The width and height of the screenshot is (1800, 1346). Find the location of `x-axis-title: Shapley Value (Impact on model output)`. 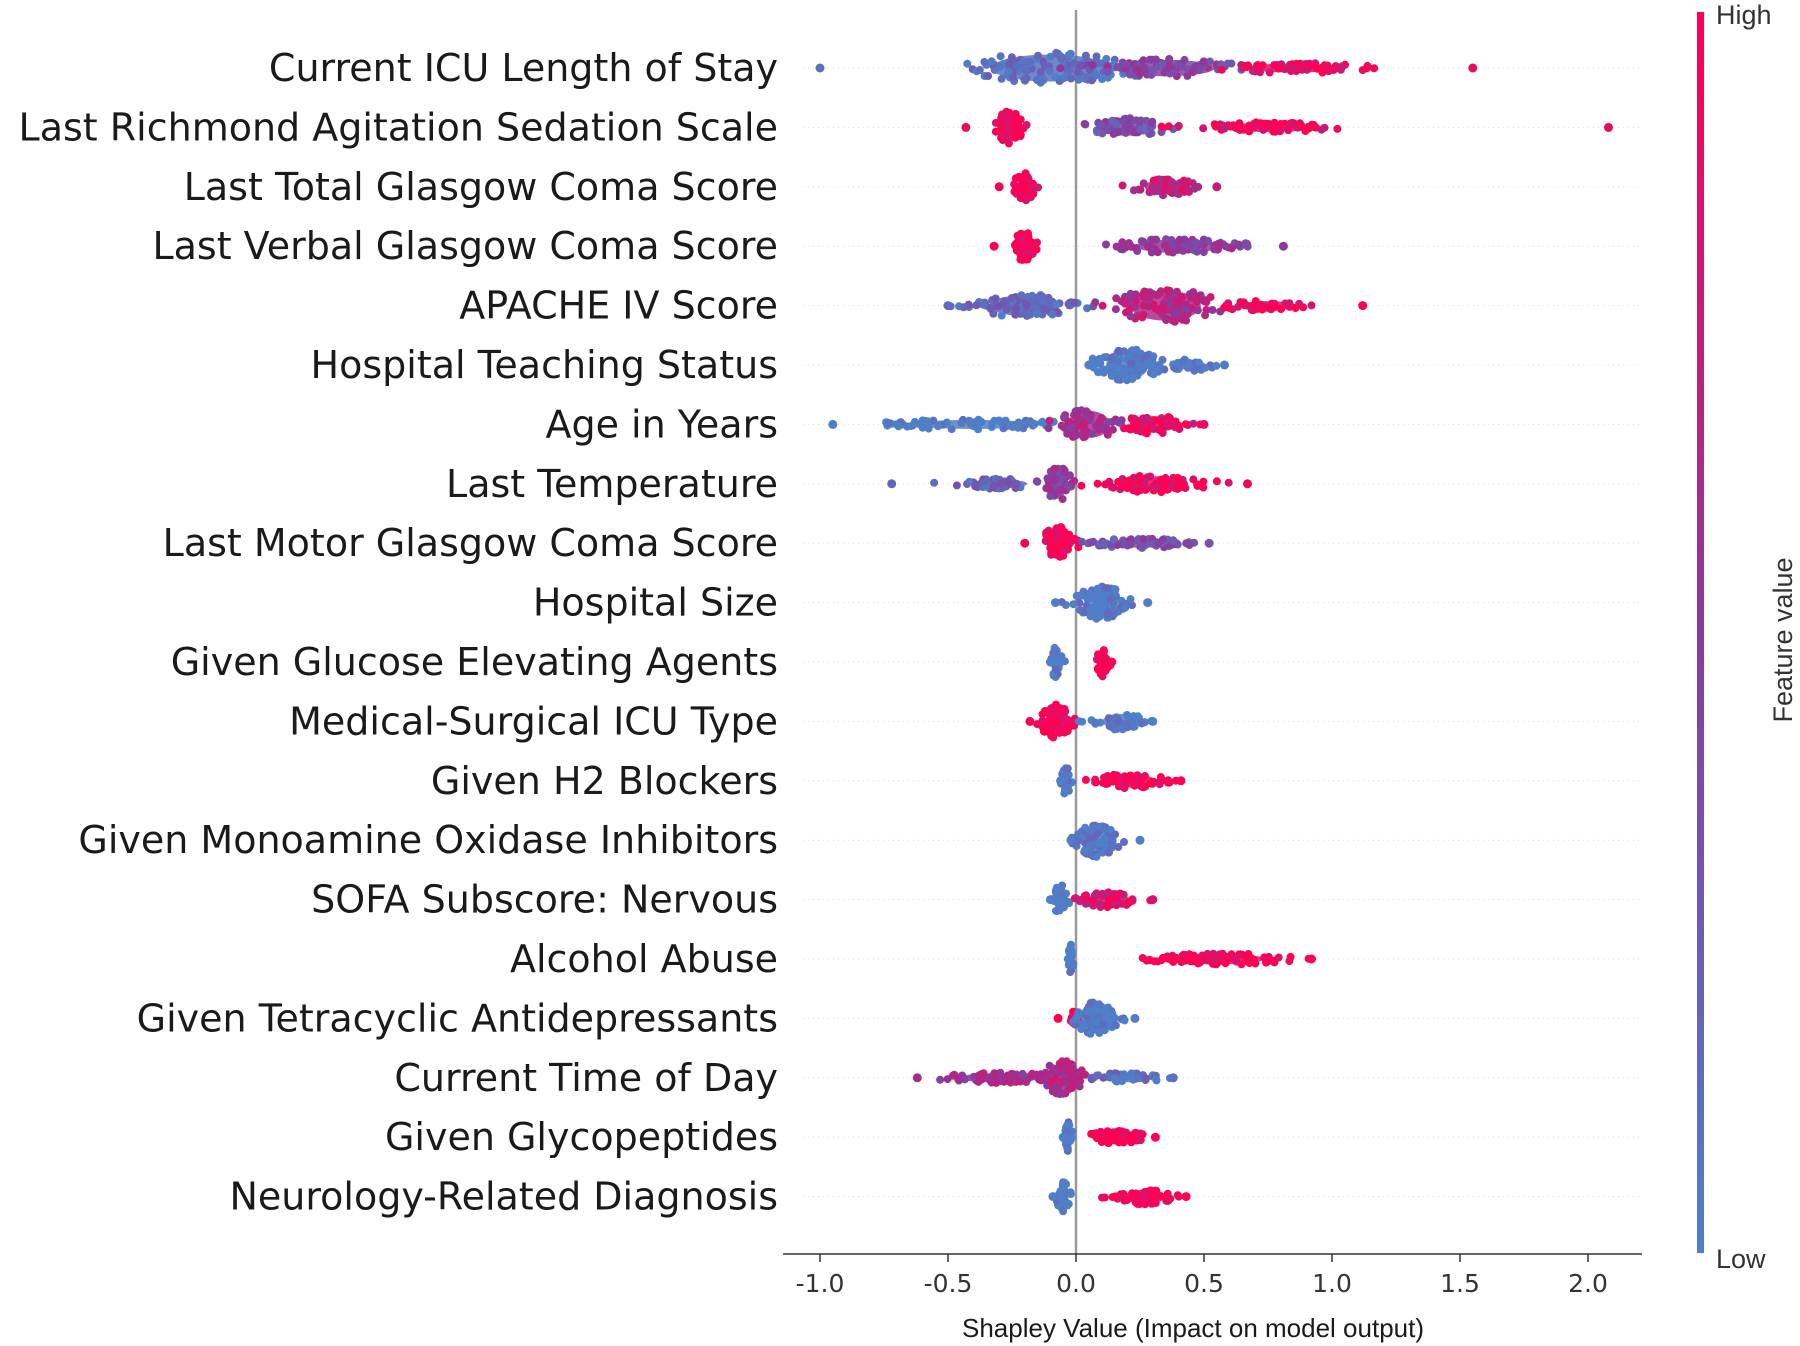

x-axis-title: Shapley Value (Impact on model output) is located at coordinates (1193, 1328).